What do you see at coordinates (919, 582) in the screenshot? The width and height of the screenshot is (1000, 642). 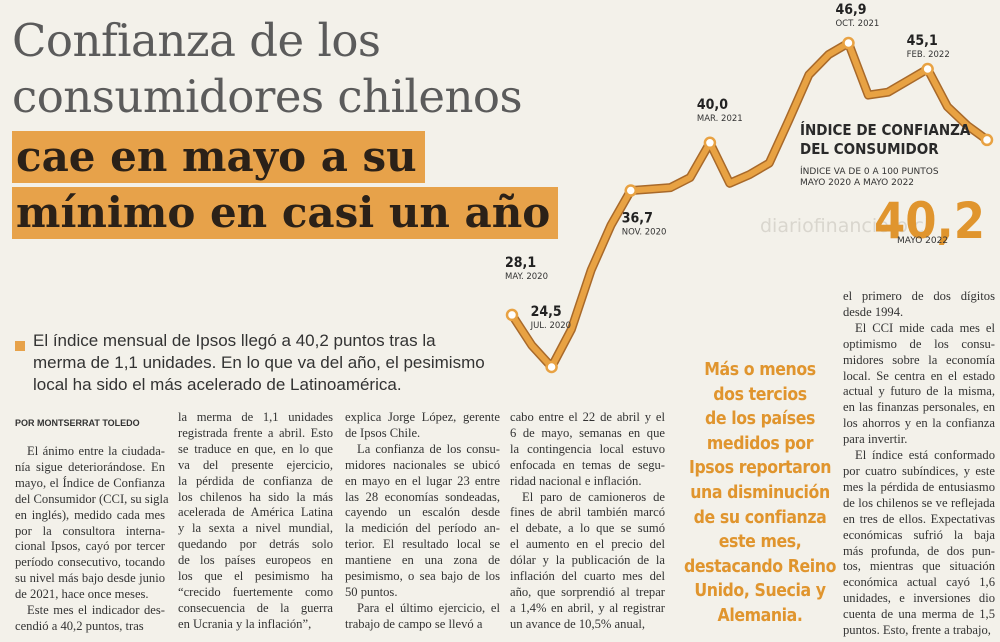 I see `text-line: económica actual cayó 1,6` at bounding box center [919, 582].